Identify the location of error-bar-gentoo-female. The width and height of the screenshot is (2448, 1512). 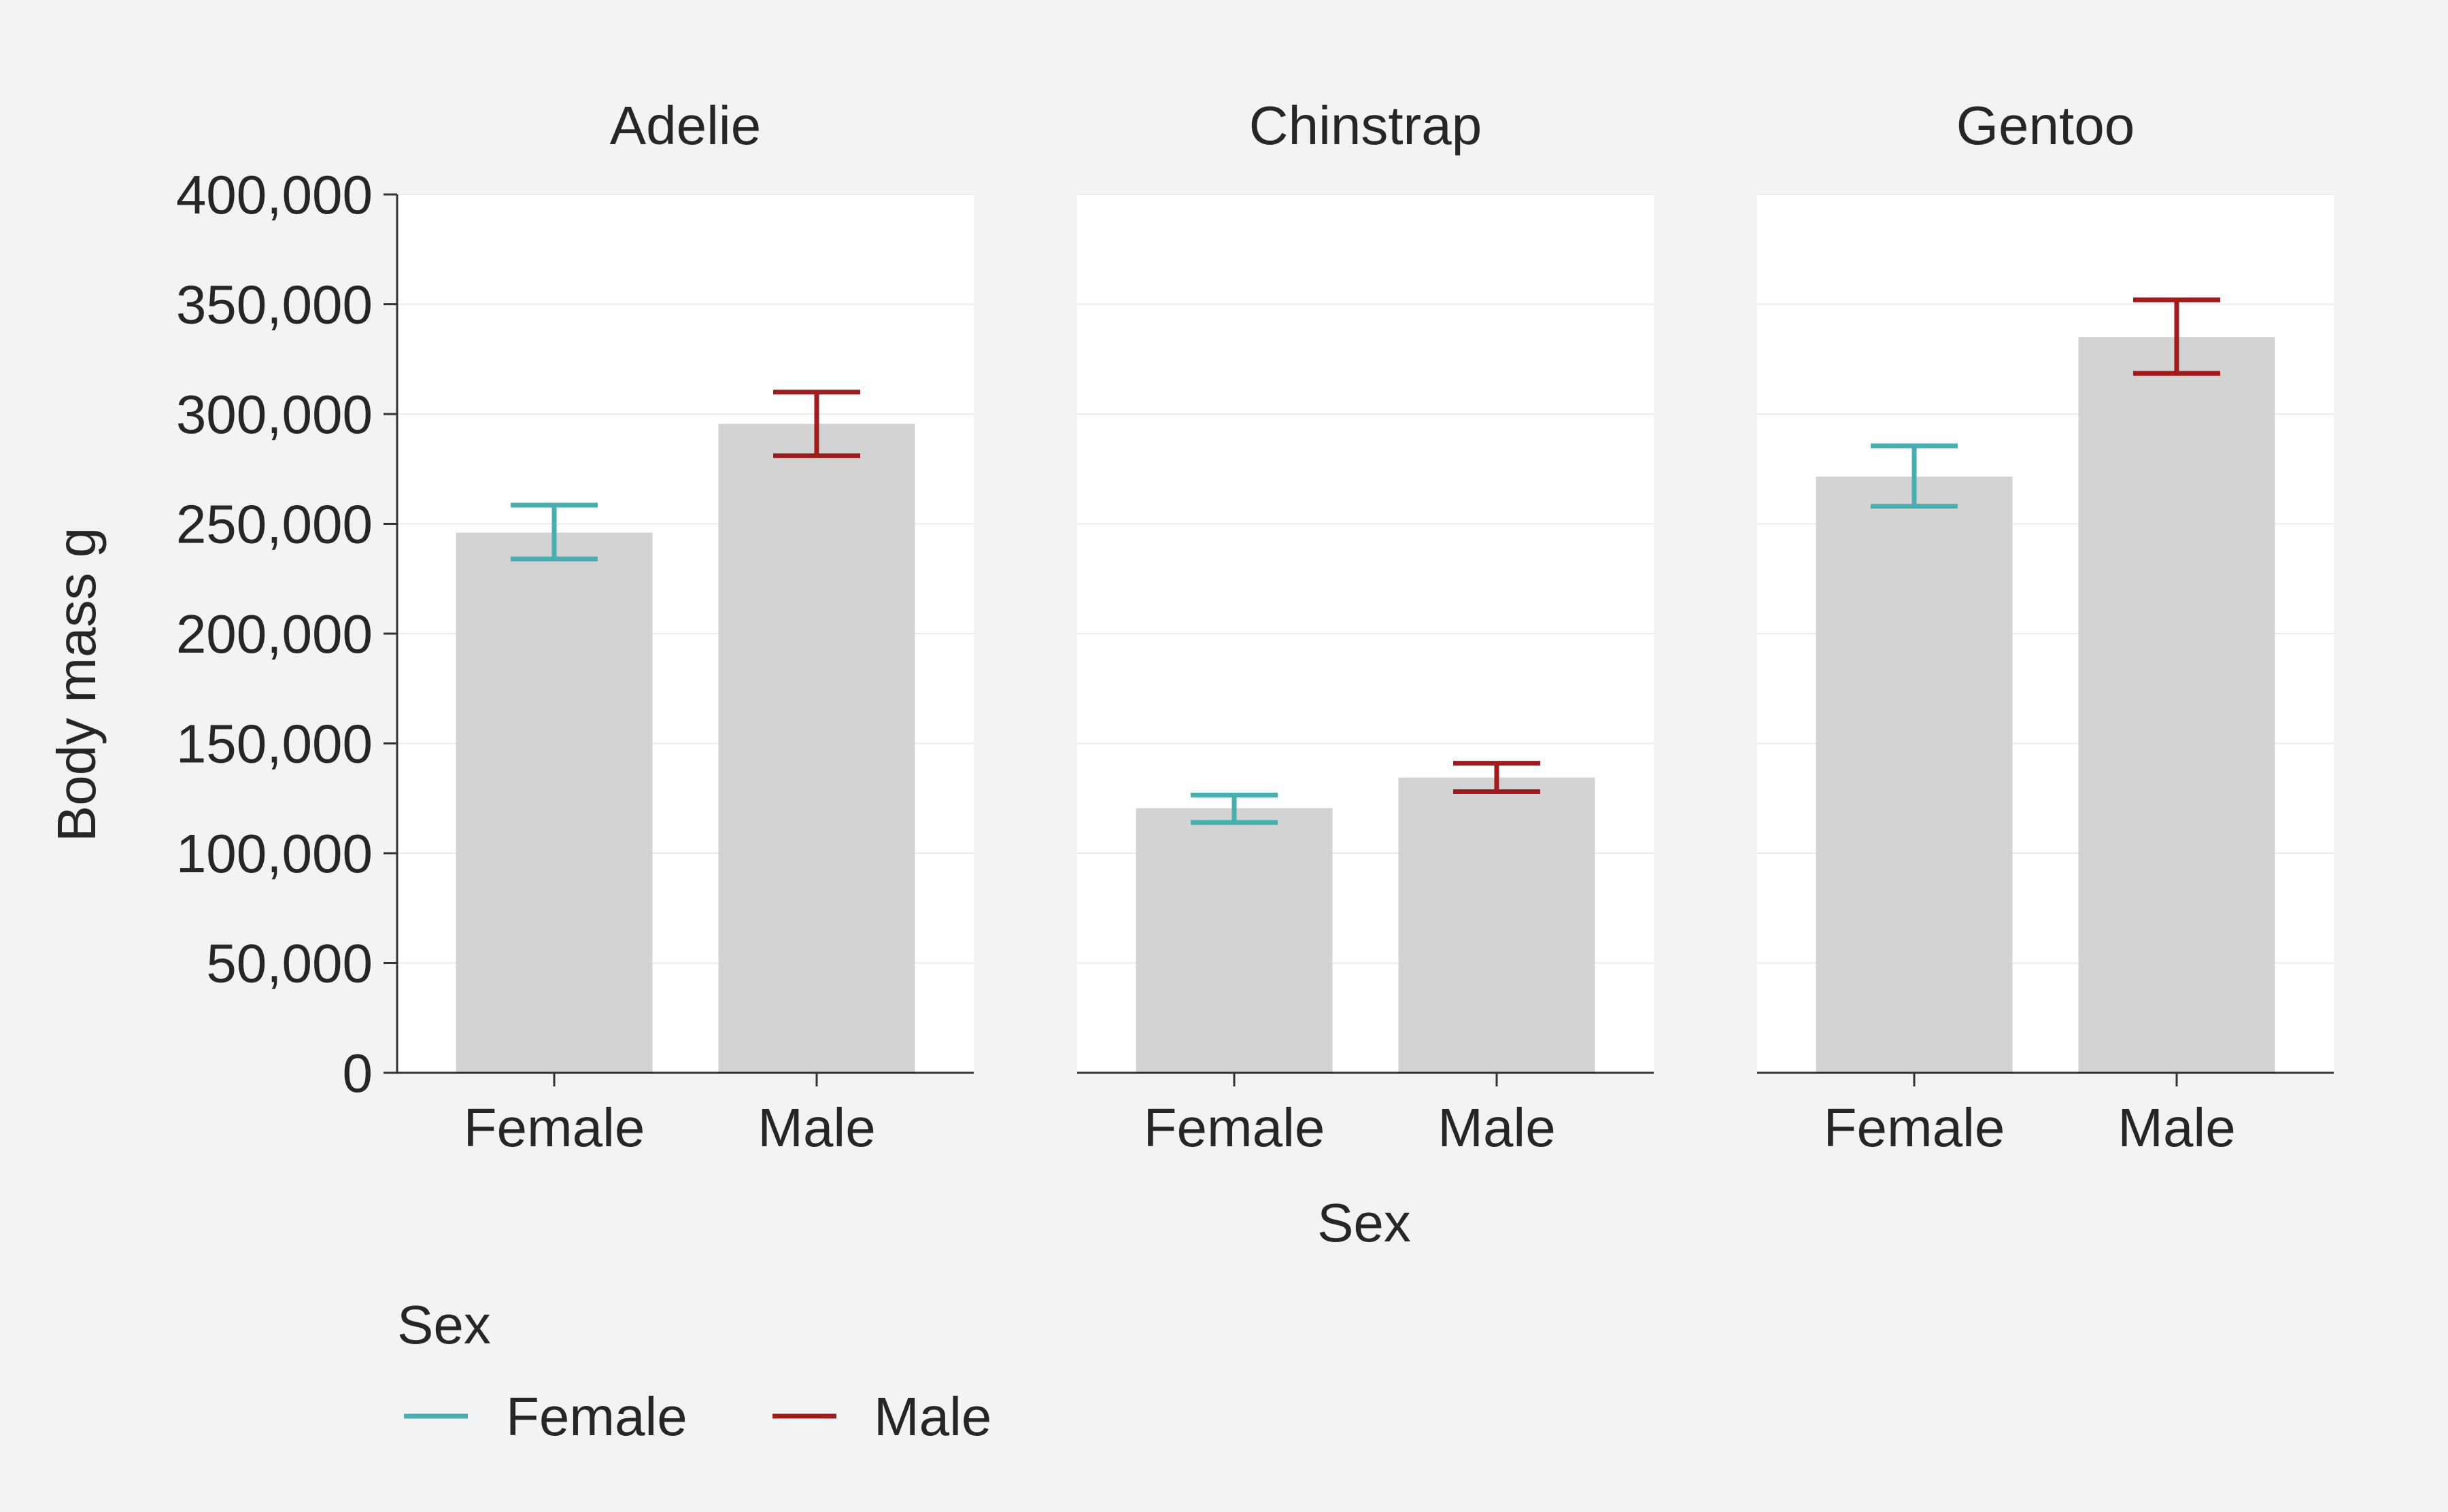
(1915, 476).